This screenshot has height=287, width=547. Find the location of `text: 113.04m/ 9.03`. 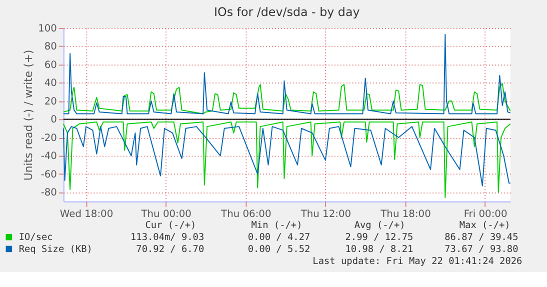

text: 113.04m/ 9.03 is located at coordinates (167, 238).